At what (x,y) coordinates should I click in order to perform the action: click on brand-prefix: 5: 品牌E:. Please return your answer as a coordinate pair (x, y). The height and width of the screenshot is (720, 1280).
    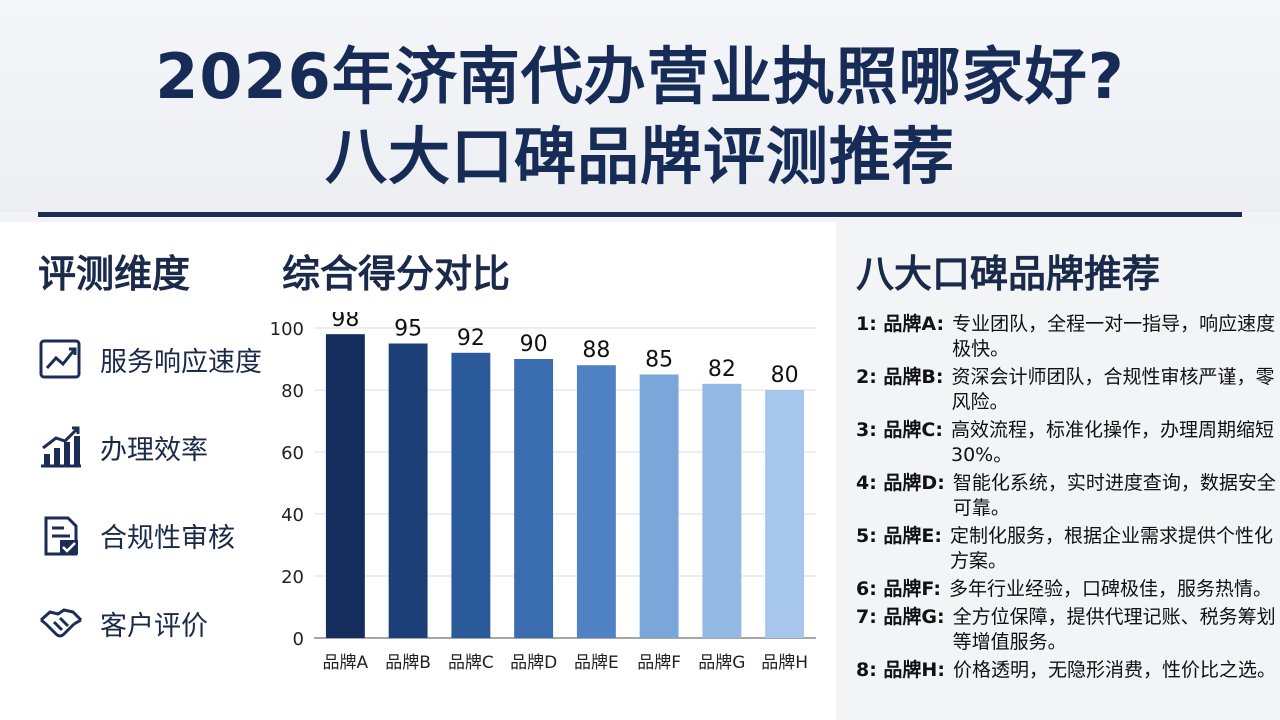
    Looking at the image, I should click on (899, 536).